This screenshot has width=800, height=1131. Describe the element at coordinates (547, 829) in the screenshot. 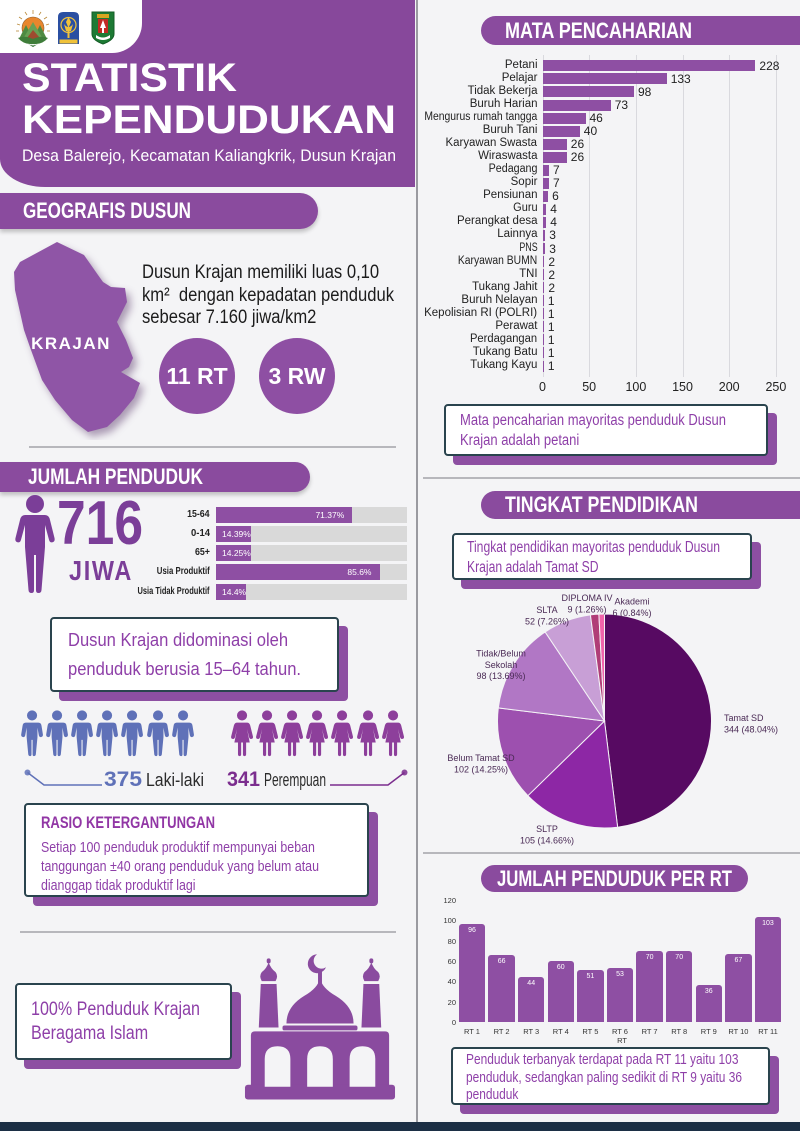

I see `svg-text: SLTP` at that location.